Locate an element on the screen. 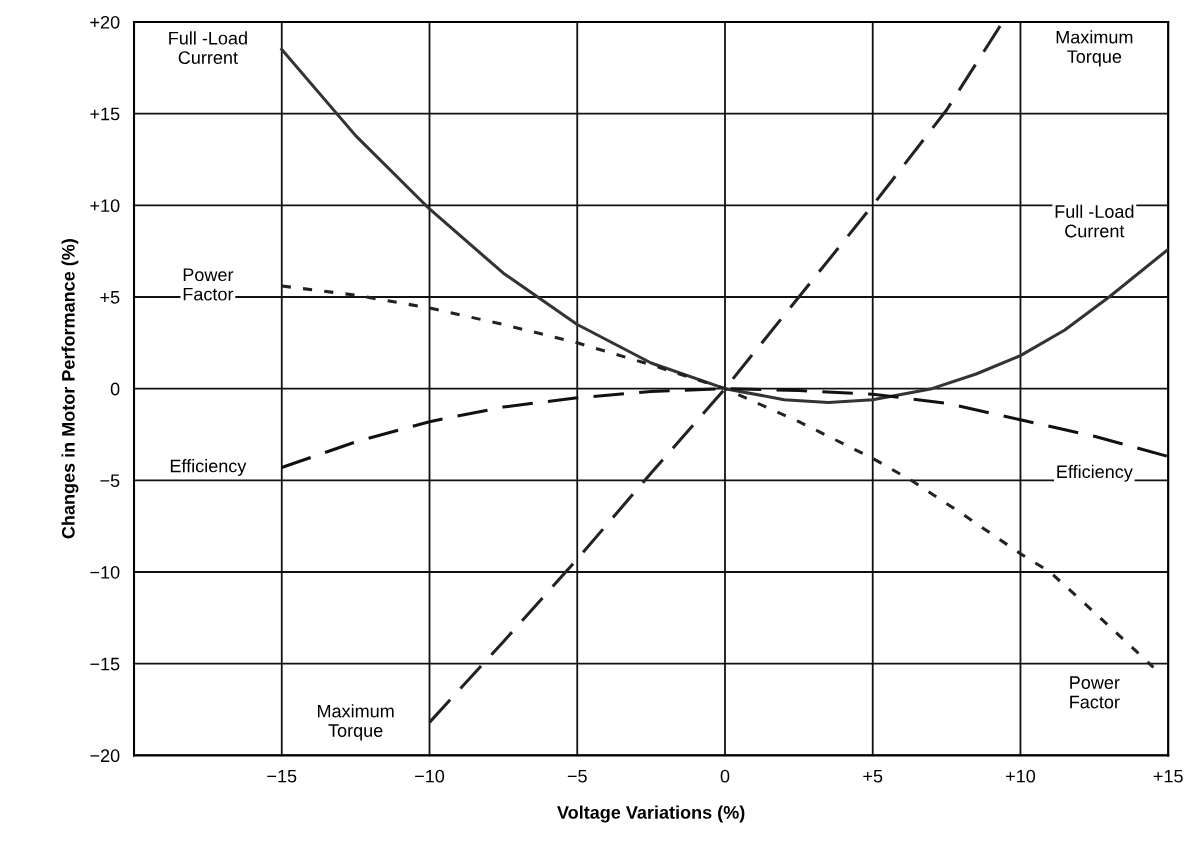 This screenshot has height=844, width=1186. x-axis-title: Voltage Variations (%) is located at coordinates (651, 814).